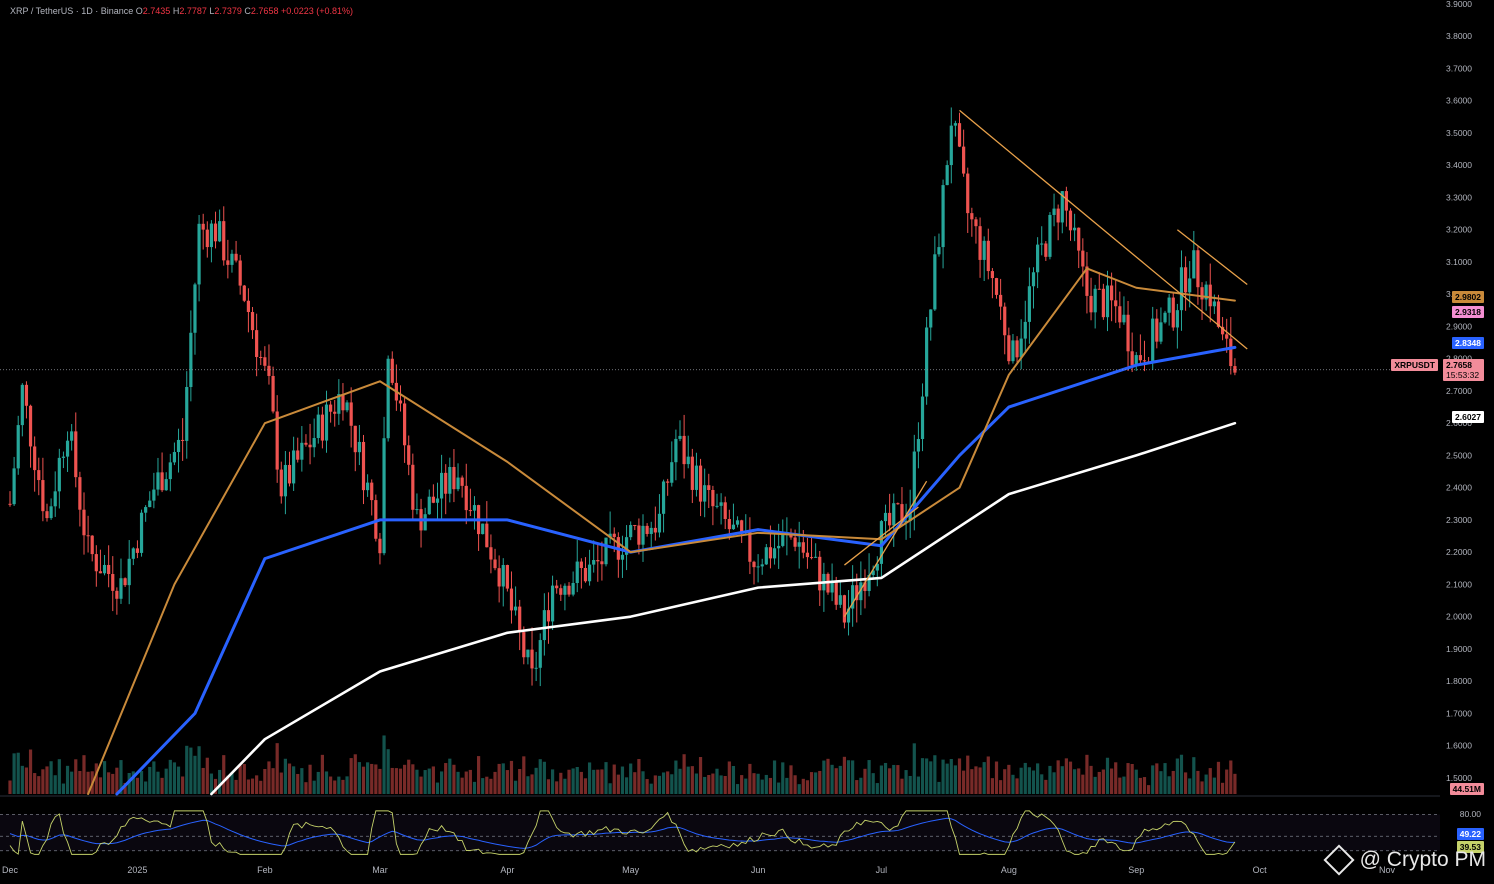 Image resolution: width=1494 pixels, height=884 pixels. I want to click on price-tick-label: 2.7000, so click(1459, 391).